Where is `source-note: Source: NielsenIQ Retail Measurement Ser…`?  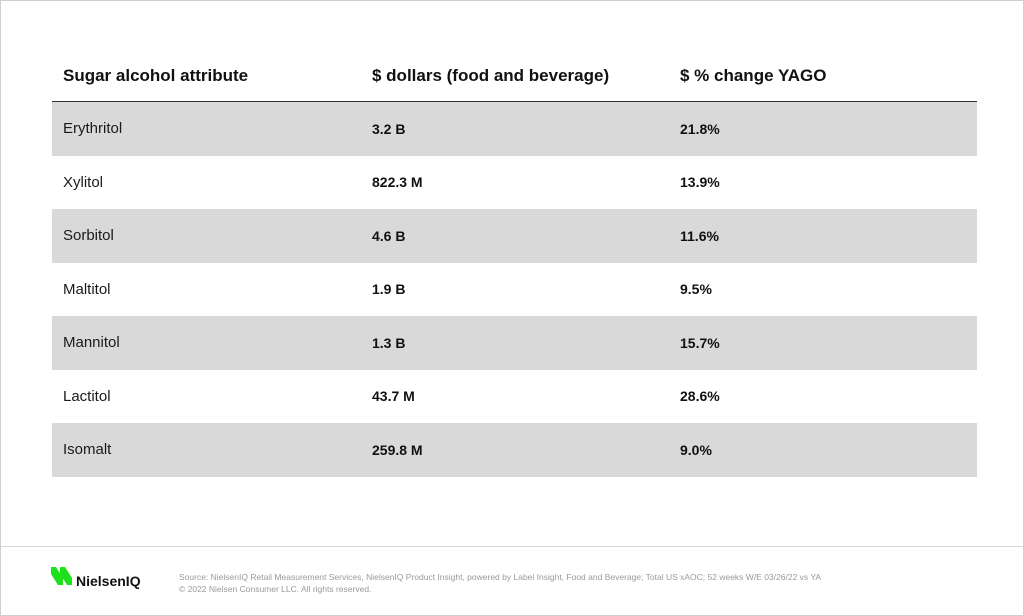 source-note: Source: NielsenIQ Retail Measurement Ser… is located at coordinates (500, 583).